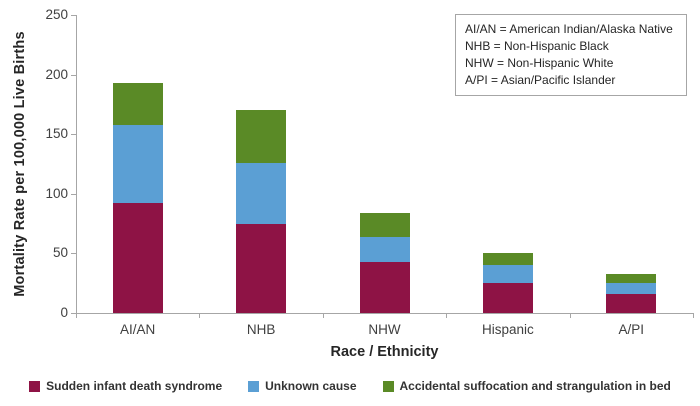  Describe the element at coordinates (56, 74) in the screenshot. I see `y-tick-label: 200` at that location.